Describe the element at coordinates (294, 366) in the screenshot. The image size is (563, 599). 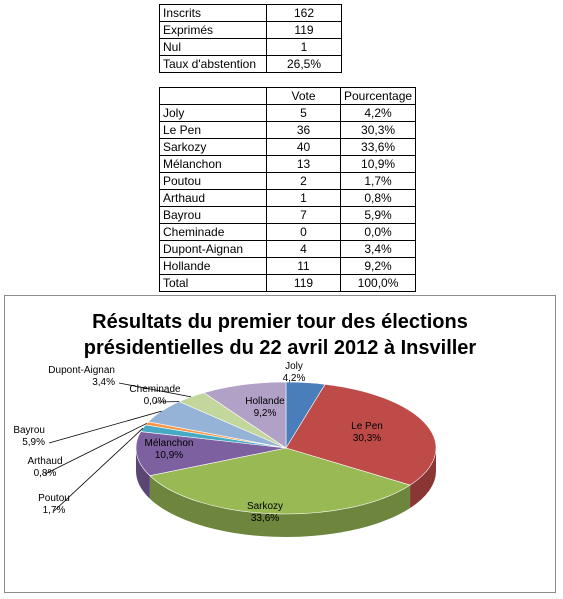
I see `slice-name-label-joly: Joly` at that location.